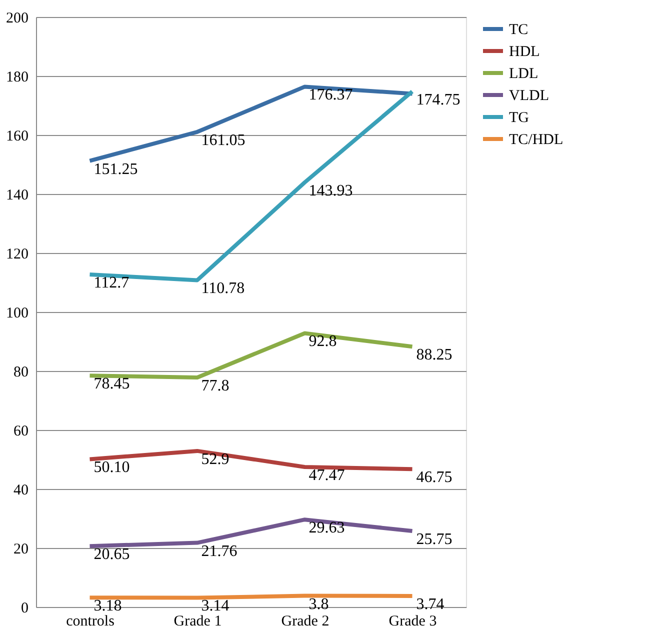 This screenshot has width=651, height=644. Describe the element at coordinates (17, 78) in the screenshot. I see `y-tick-label: 180` at that location.